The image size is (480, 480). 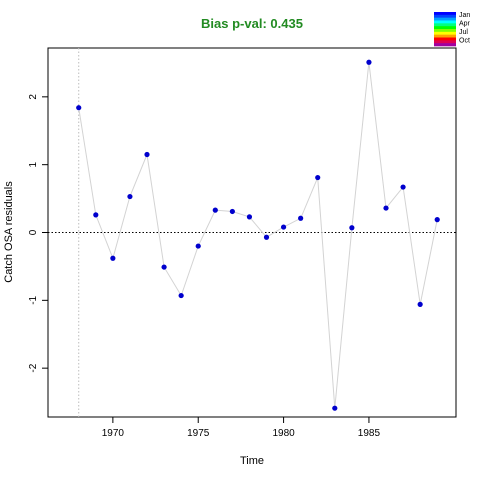 What do you see at coordinates (369, 433) in the screenshot?
I see `x-tick-label: 1985` at bounding box center [369, 433].